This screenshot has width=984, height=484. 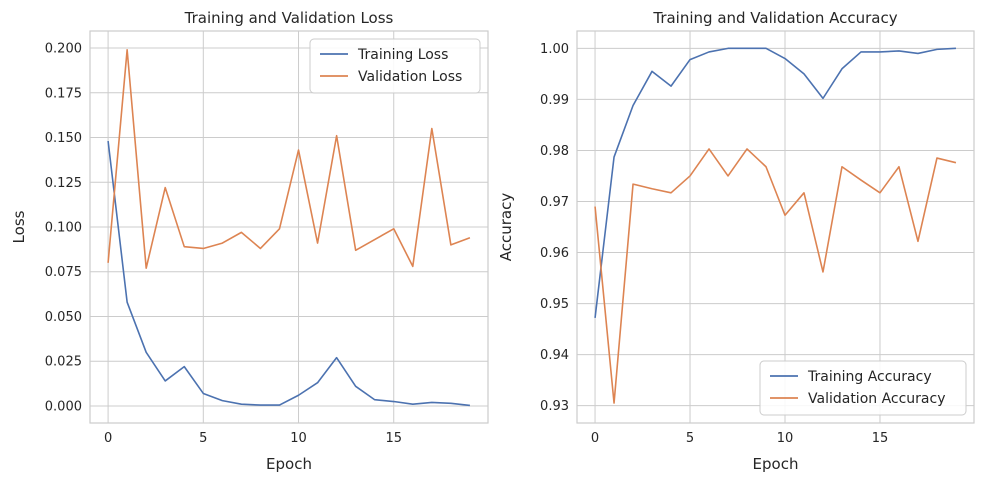 I want to click on training-loss-legend-label: Training Loss, so click(x=402, y=55).